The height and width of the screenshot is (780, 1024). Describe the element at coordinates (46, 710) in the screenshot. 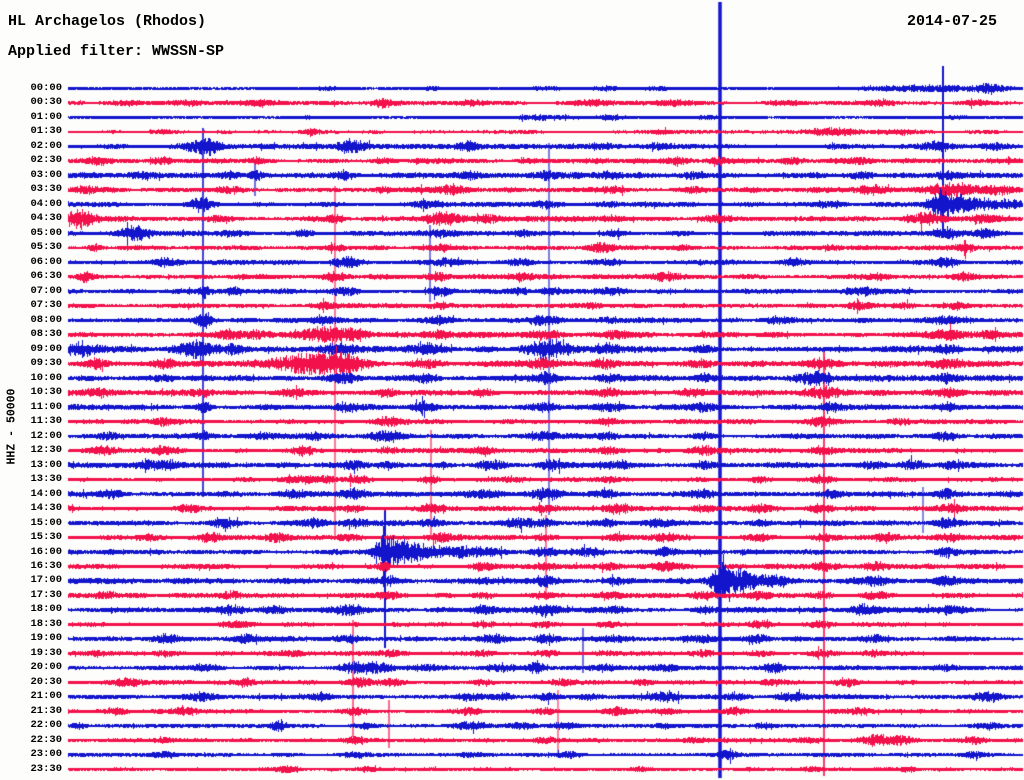

I see `time-label: 21:30` at that location.